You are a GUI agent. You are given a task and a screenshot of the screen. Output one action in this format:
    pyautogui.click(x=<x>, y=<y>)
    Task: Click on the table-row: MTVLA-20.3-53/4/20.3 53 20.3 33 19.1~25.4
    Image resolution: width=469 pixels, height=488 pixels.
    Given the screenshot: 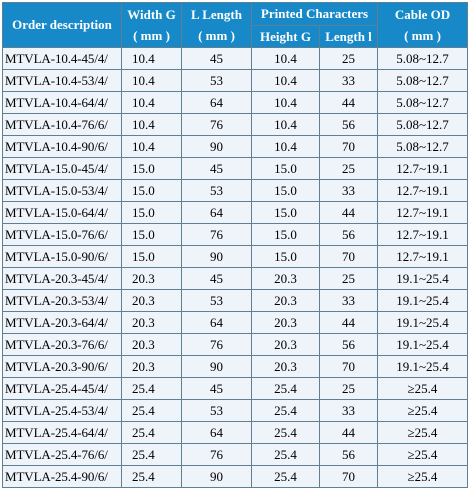 What is the action you would take?
    pyautogui.click(x=235, y=300)
    